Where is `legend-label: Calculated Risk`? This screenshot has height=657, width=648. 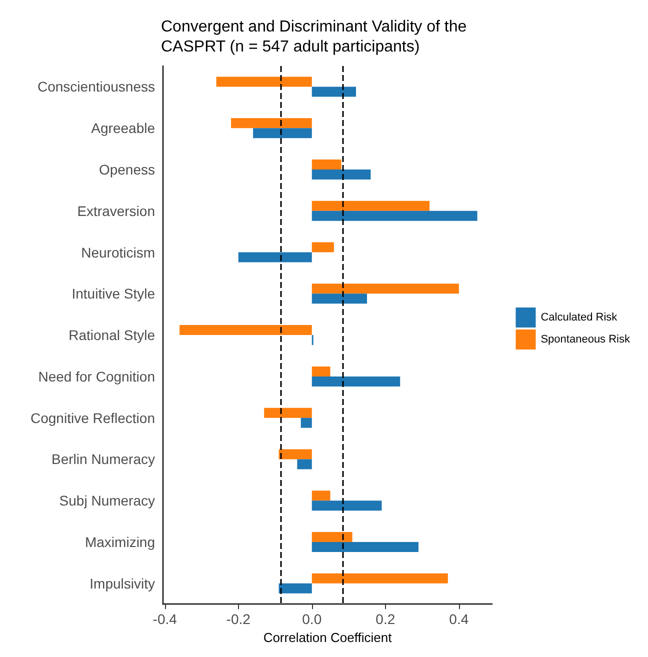 legend-label: Calculated Risk is located at coordinates (579, 318).